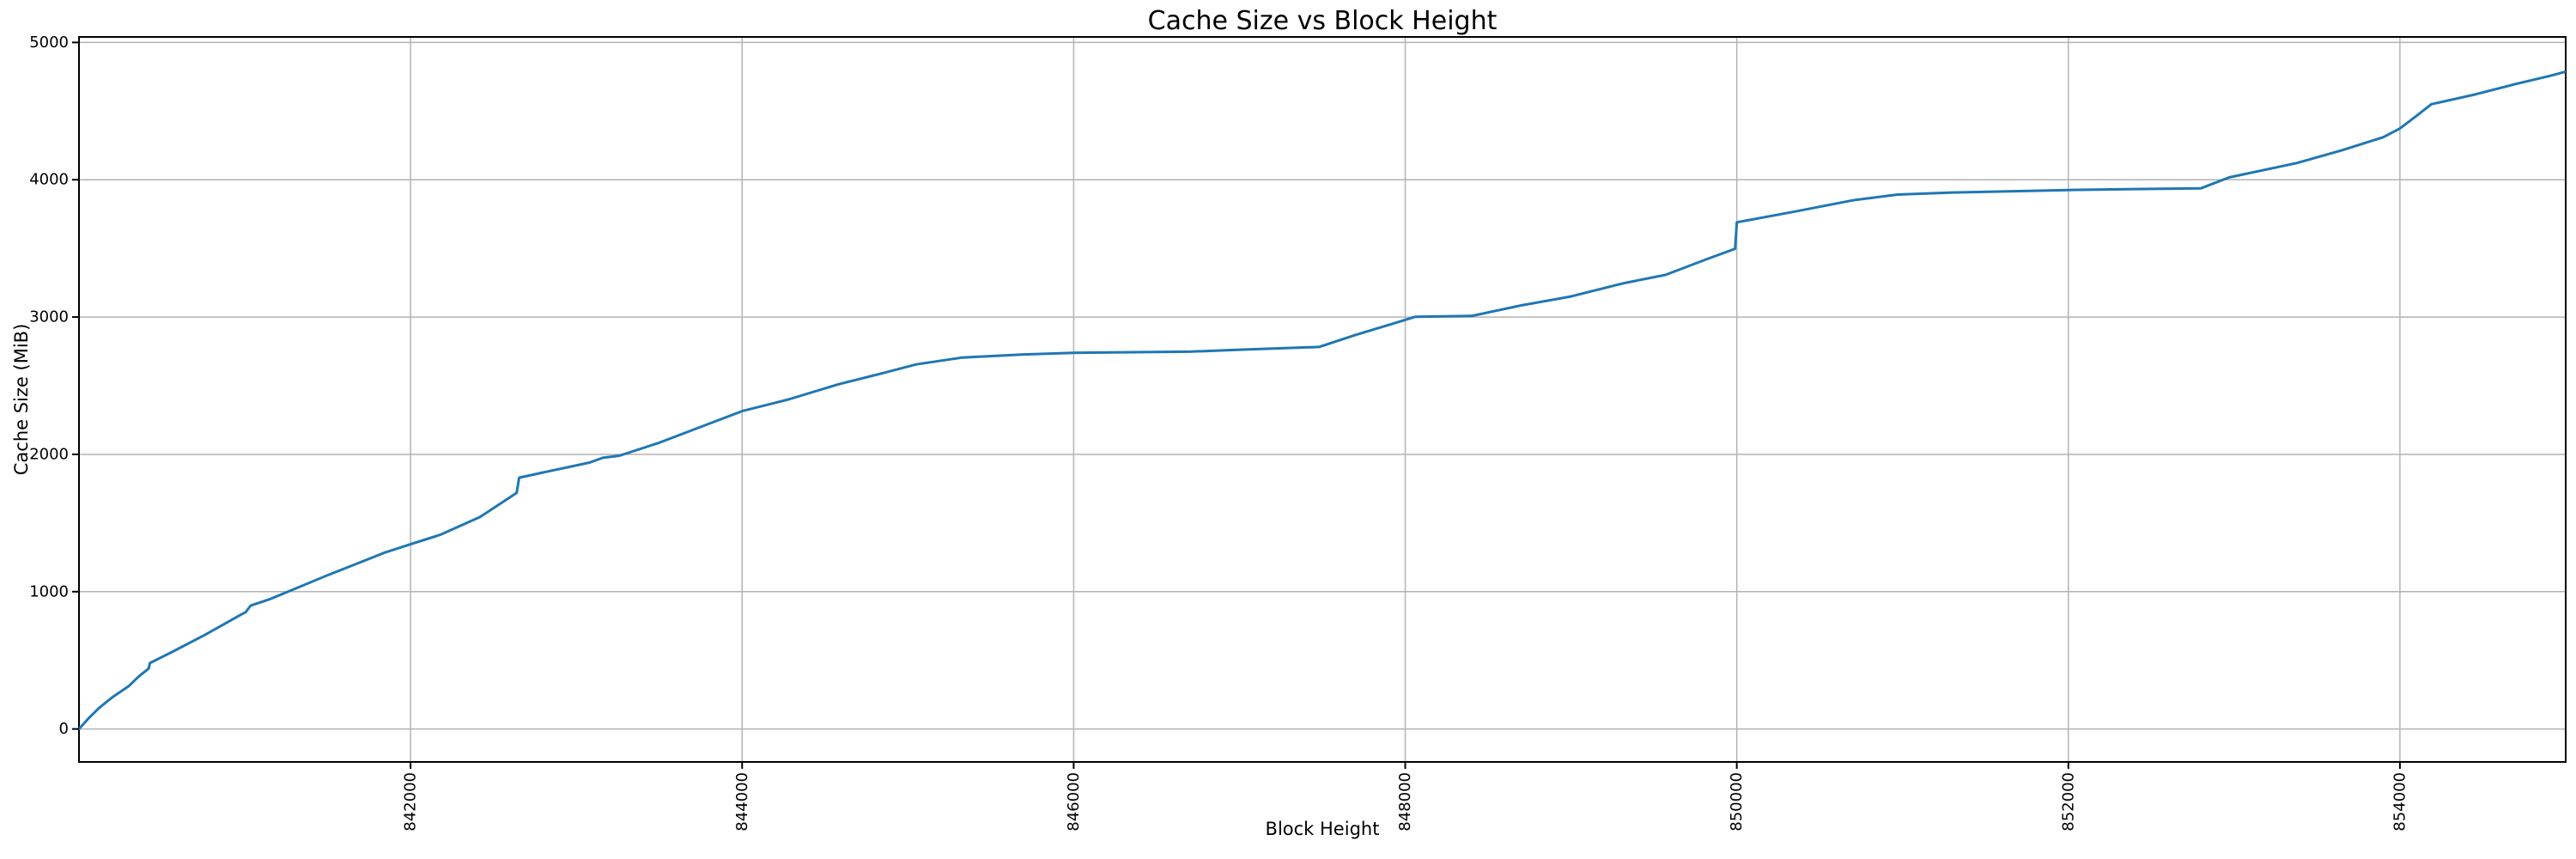  I want to click on y-tick-label: 5000, so click(49, 43).